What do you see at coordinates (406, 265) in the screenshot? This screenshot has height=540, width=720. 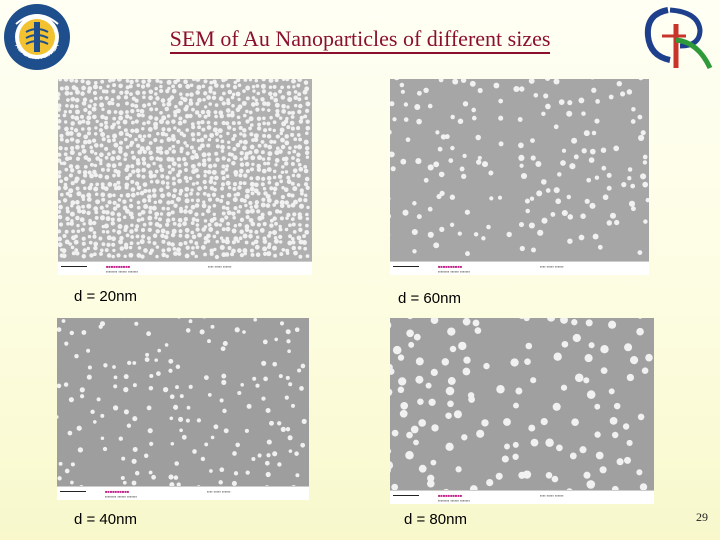 I see `scale-bar` at bounding box center [406, 265].